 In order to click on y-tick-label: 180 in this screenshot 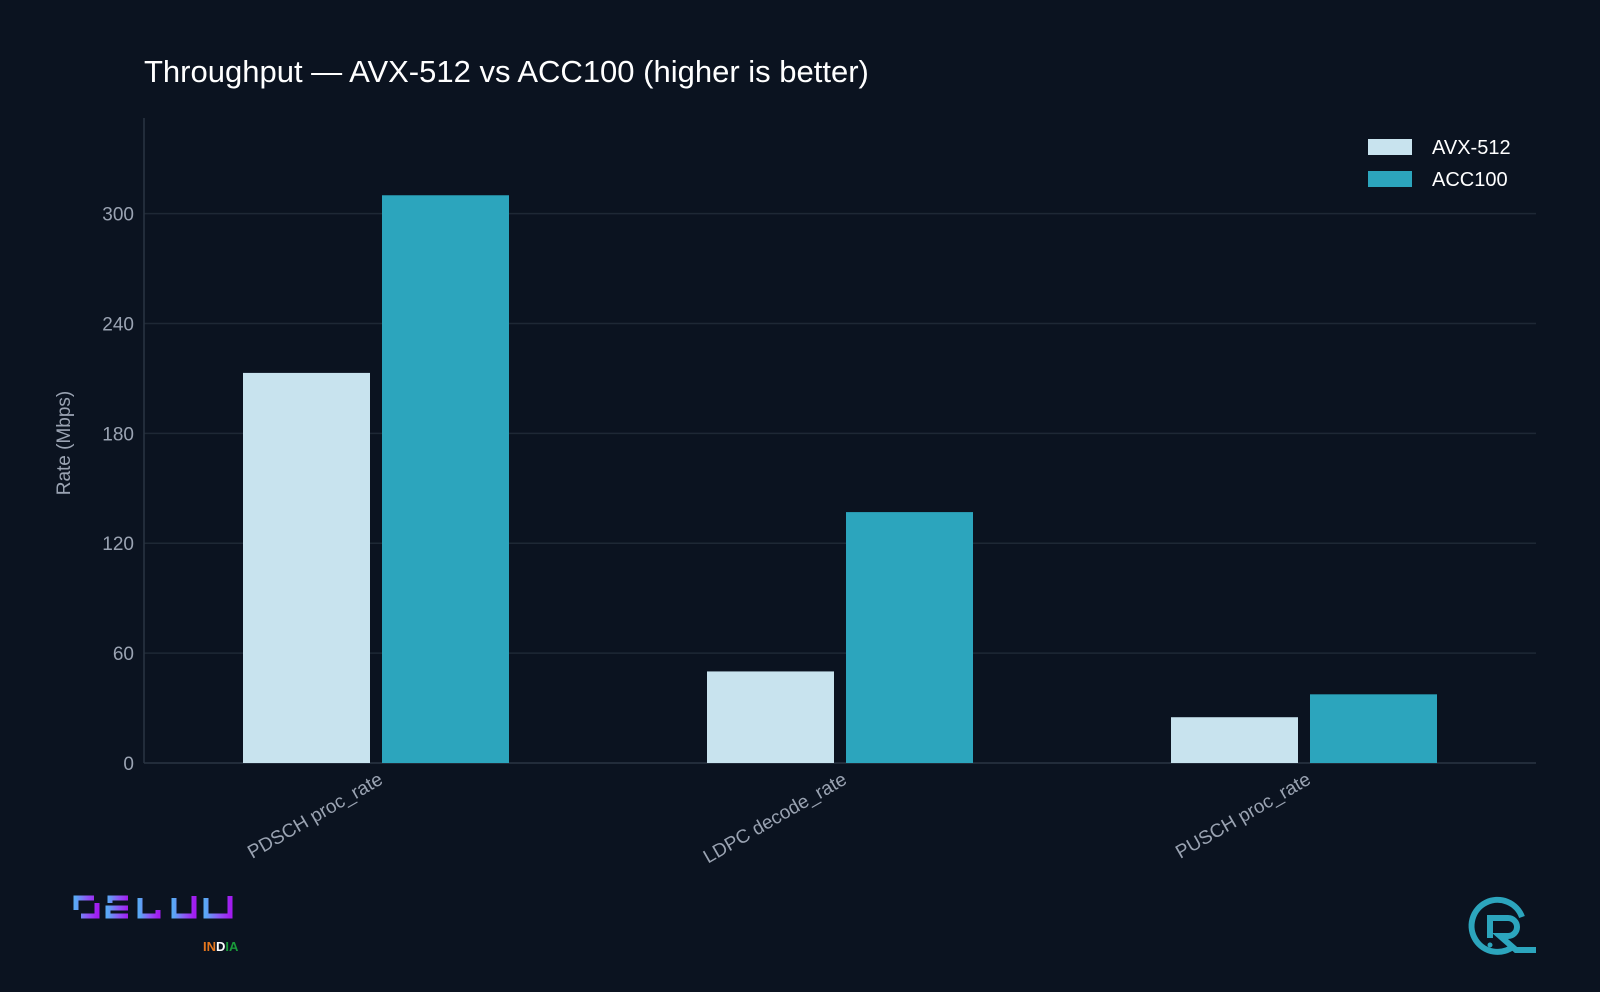, I will do `click(118, 434)`.